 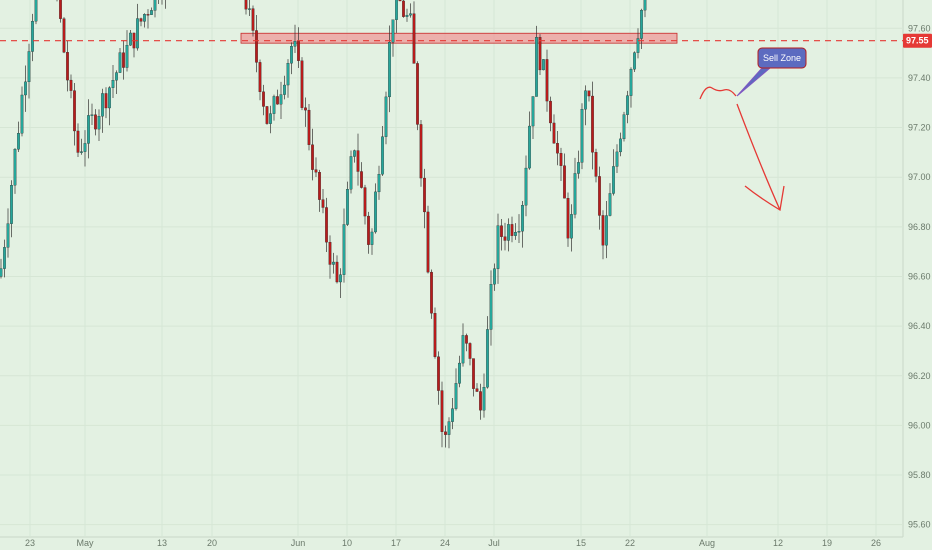 What do you see at coordinates (876, 543) in the screenshot?
I see `x-tick-label: 26` at bounding box center [876, 543].